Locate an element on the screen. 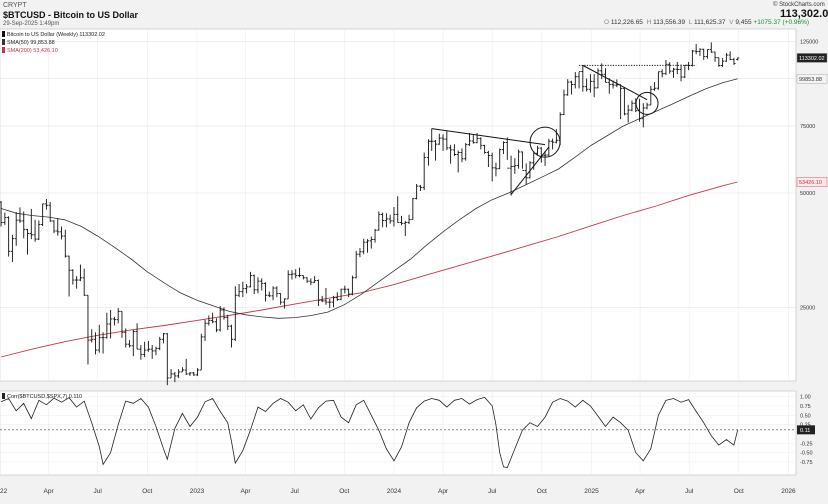  legend-price: Bitcoin to US Dollar (Weekly) 113302.02 is located at coordinates (56, 35).